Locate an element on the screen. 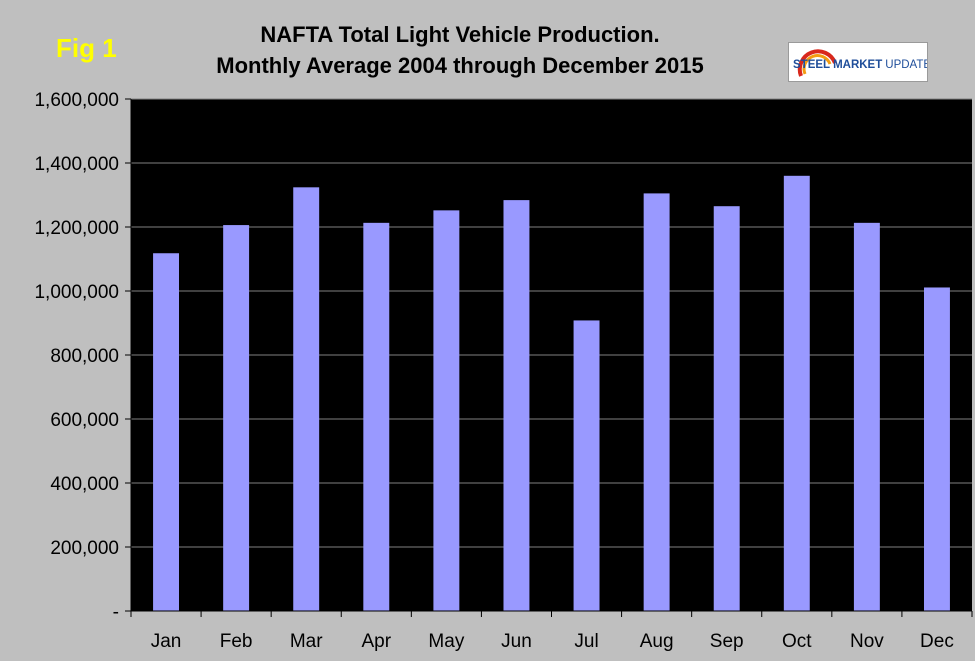  x-axis: Jan Feb Mar Apr May Jun Jul Aug Sep Oct Nov Dec is located at coordinates (551, 631).